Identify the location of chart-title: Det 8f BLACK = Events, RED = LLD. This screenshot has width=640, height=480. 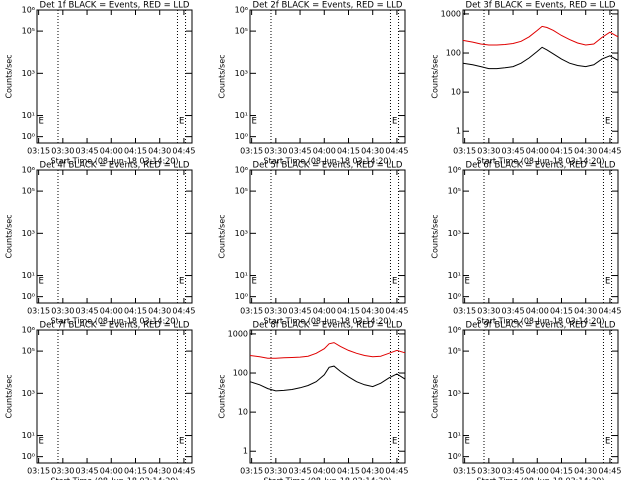
(328, 326).